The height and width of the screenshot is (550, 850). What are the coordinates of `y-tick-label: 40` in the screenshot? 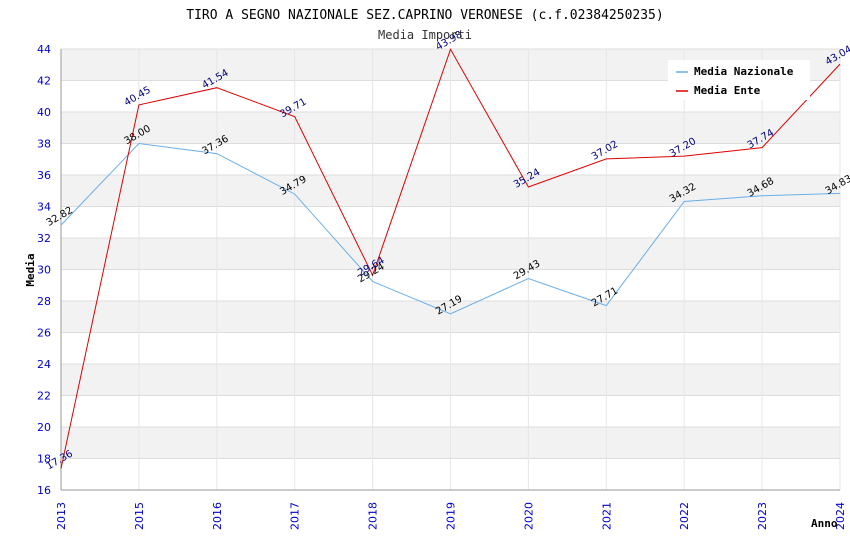 It's located at (44, 112).